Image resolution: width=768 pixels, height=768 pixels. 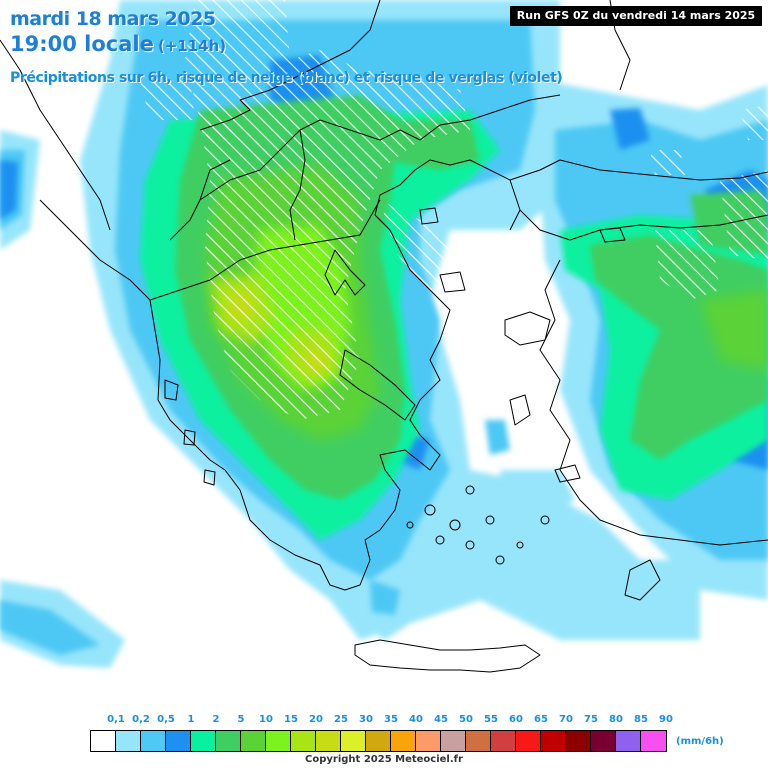 What do you see at coordinates (541, 719) in the screenshot?
I see `legend-tick-label: 65` at bounding box center [541, 719].